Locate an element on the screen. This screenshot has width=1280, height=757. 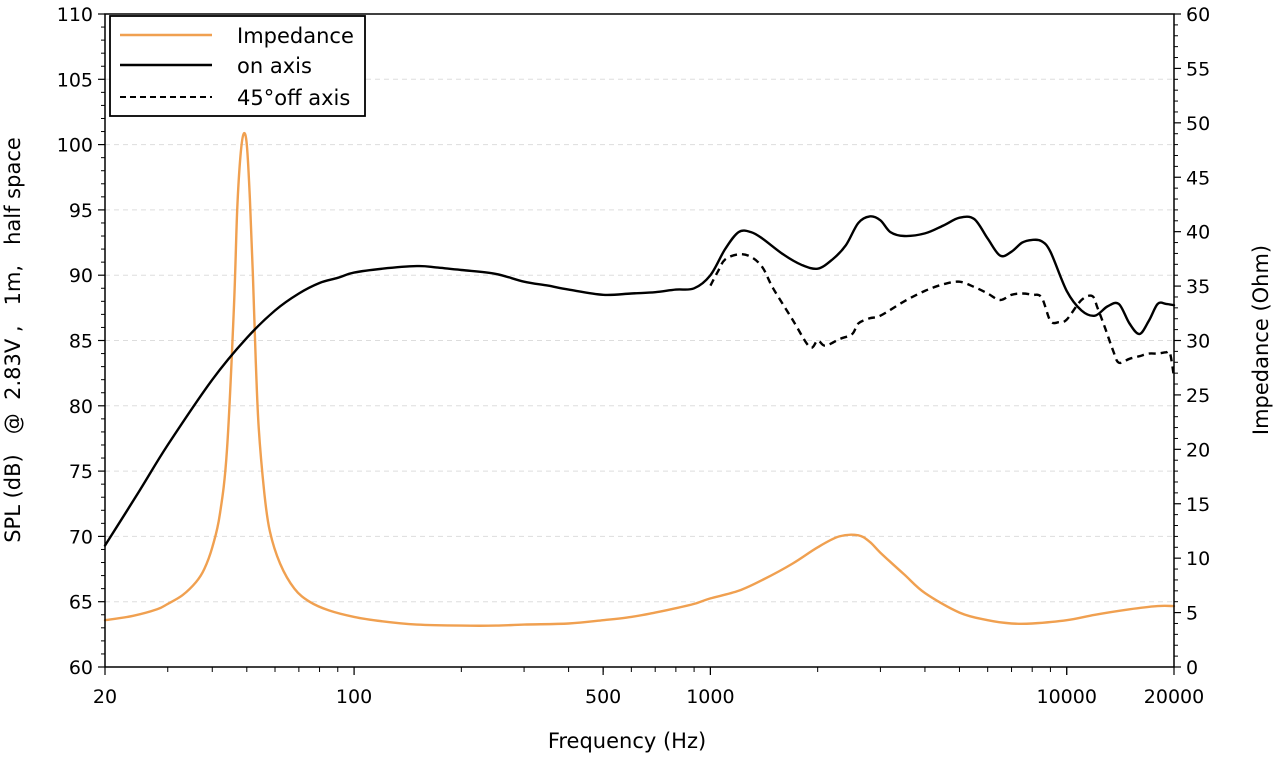
y-tick-label: 100 is located at coordinates (75, 146).